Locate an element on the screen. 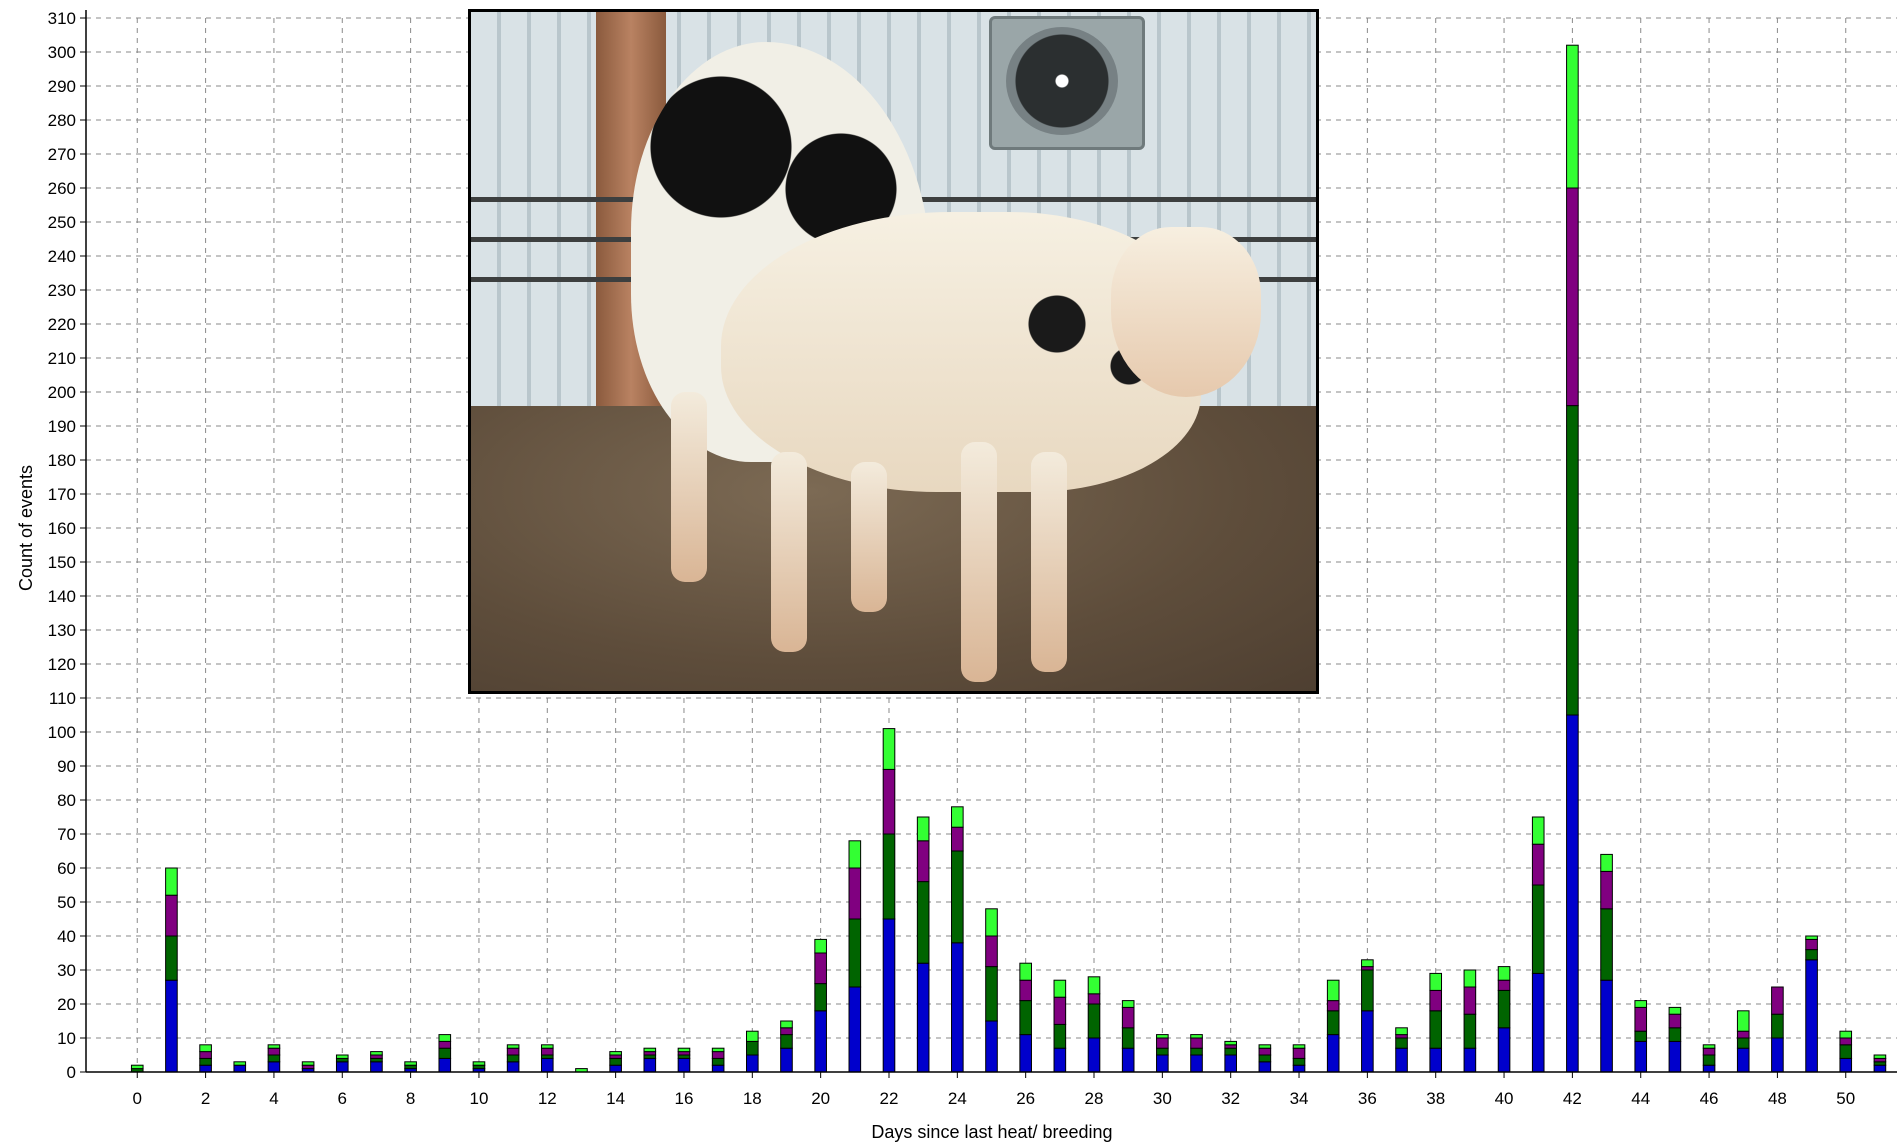 This screenshot has width=1897, height=1144. x-tick-label: 28 is located at coordinates (1094, 1098).